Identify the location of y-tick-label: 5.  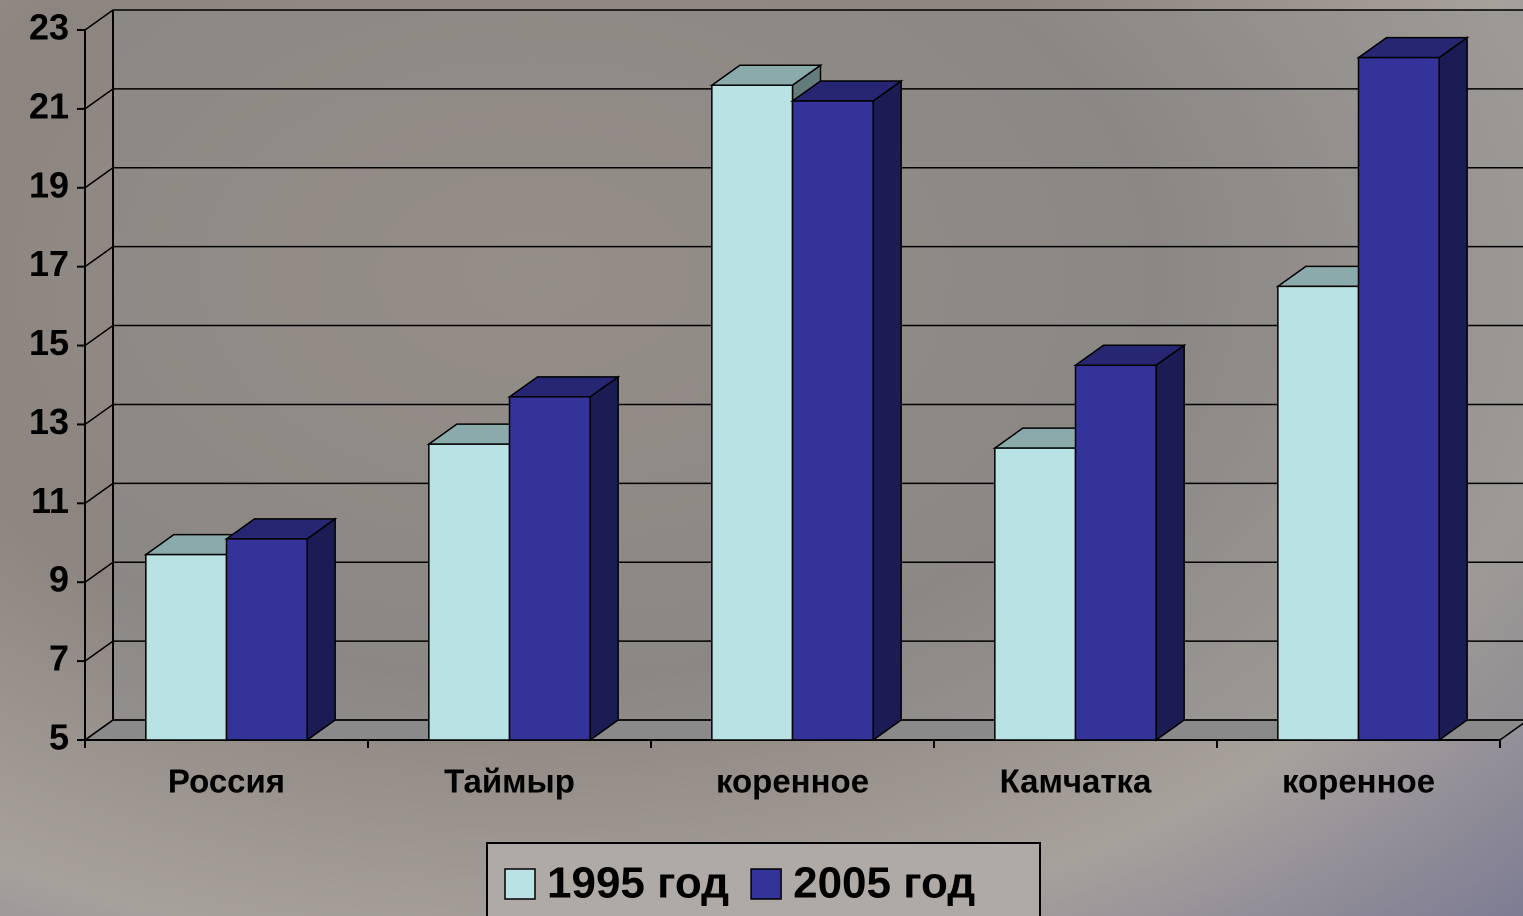
(59, 737).